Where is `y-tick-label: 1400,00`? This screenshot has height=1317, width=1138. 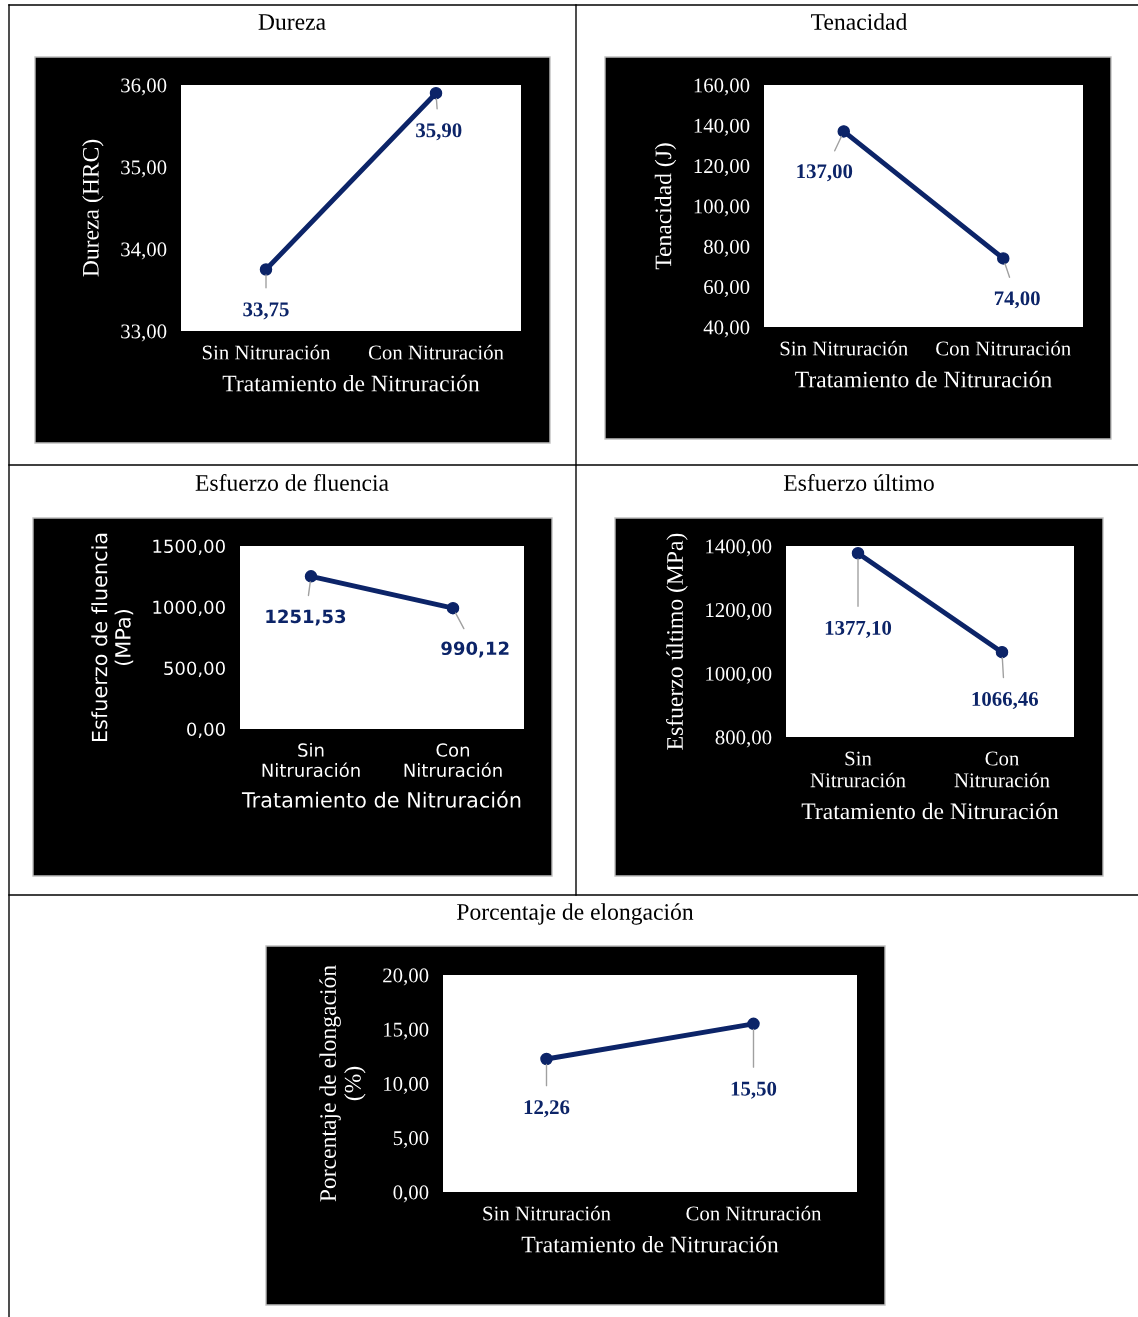 y-tick-label: 1400,00 is located at coordinates (739, 548).